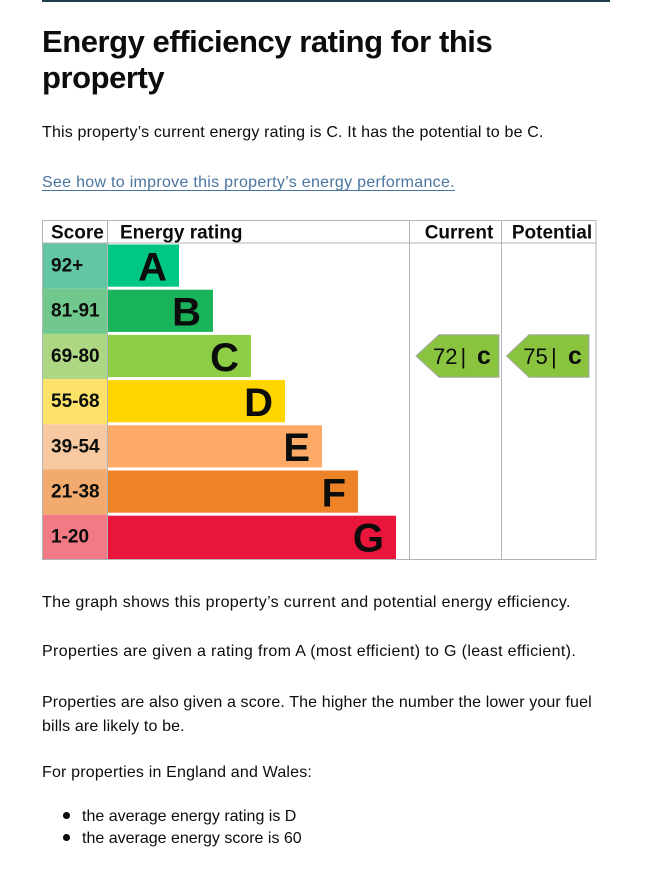 This screenshot has height=893, width=655. Describe the element at coordinates (224, 358) in the screenshot. I see `svg-text: C` at that location.